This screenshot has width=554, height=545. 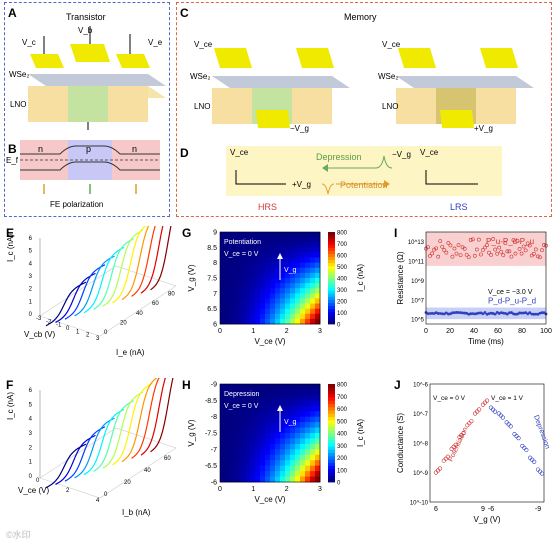 What do you see at coordinates (241, 254) in the screenshot?
I see `panel-heatmap-condition: V_ce = 0 V` at bounding box center [241, 254].